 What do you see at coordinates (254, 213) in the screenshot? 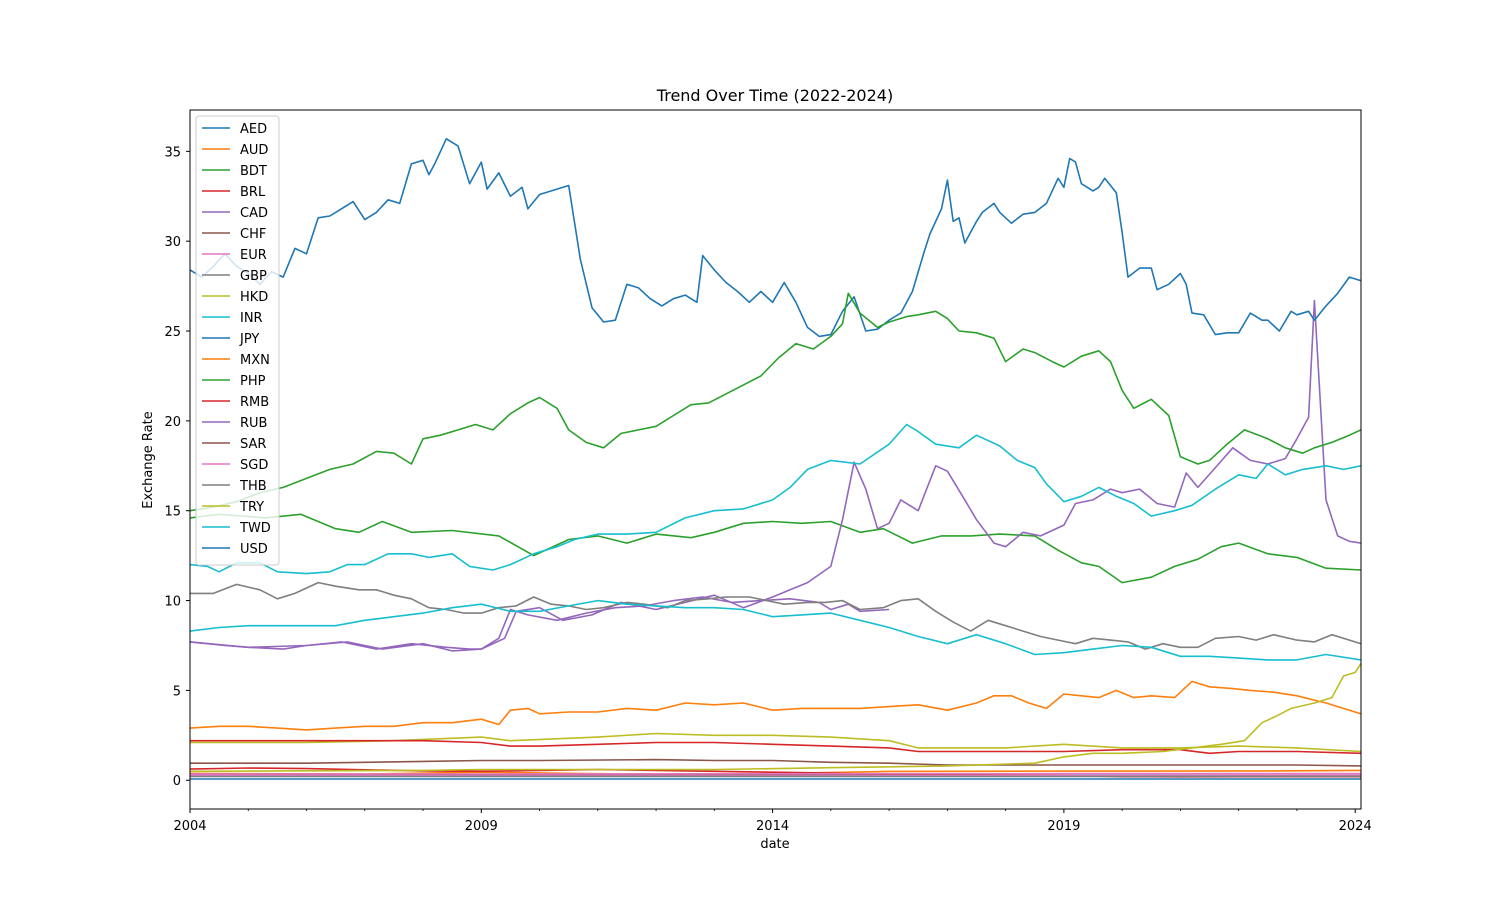
I see `legend-label: CAD` at bounding box center [254, 213].